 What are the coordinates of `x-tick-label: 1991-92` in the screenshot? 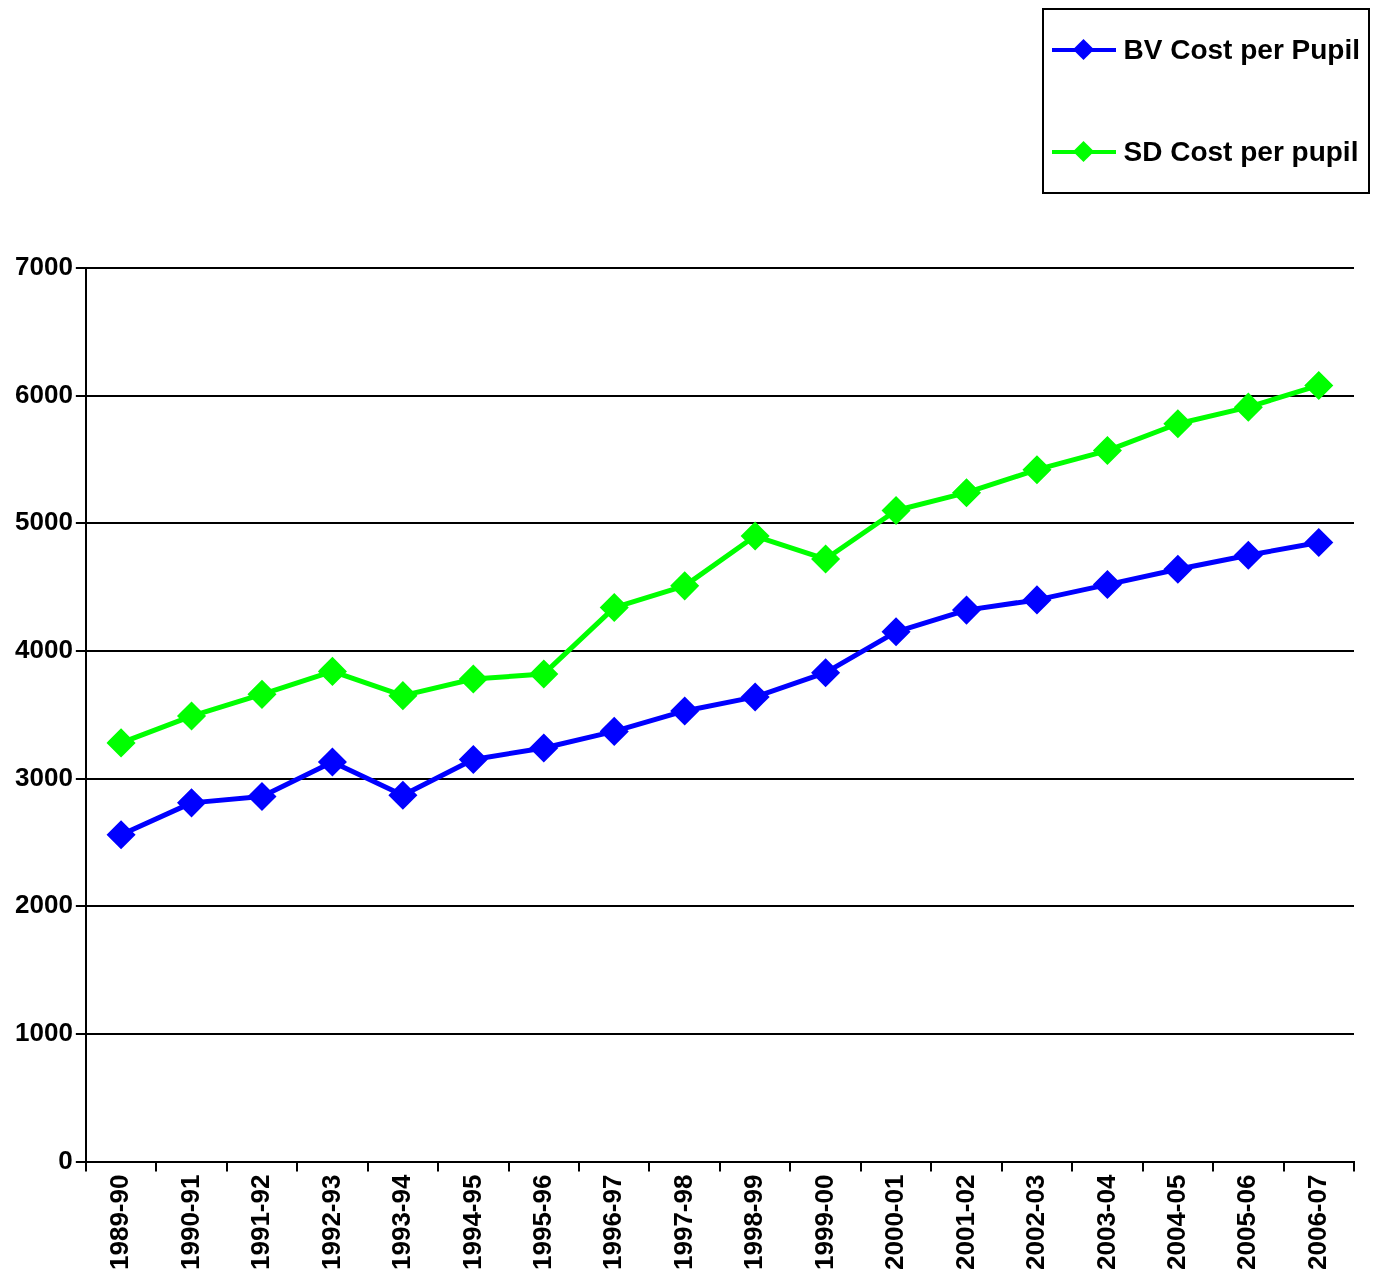 It's located at (260, 1222).